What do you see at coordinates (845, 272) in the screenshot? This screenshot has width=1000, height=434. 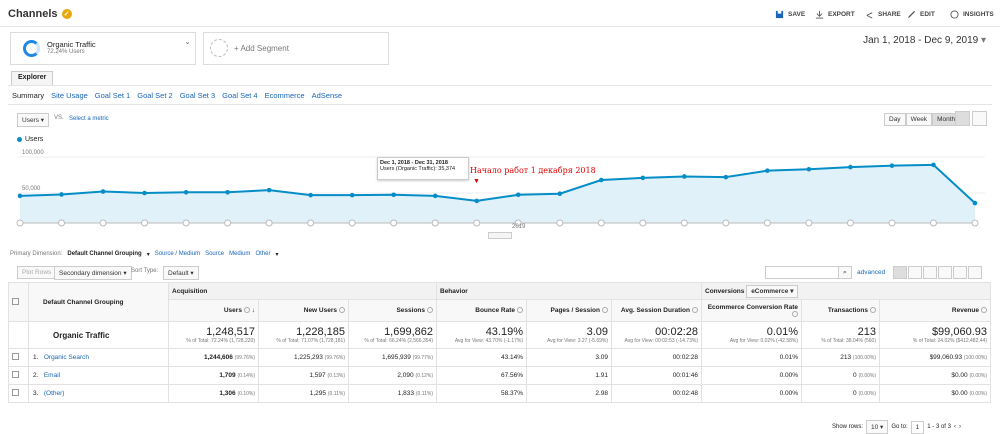 I see `search-icon: ⌕` at bounding box center [845, 272].